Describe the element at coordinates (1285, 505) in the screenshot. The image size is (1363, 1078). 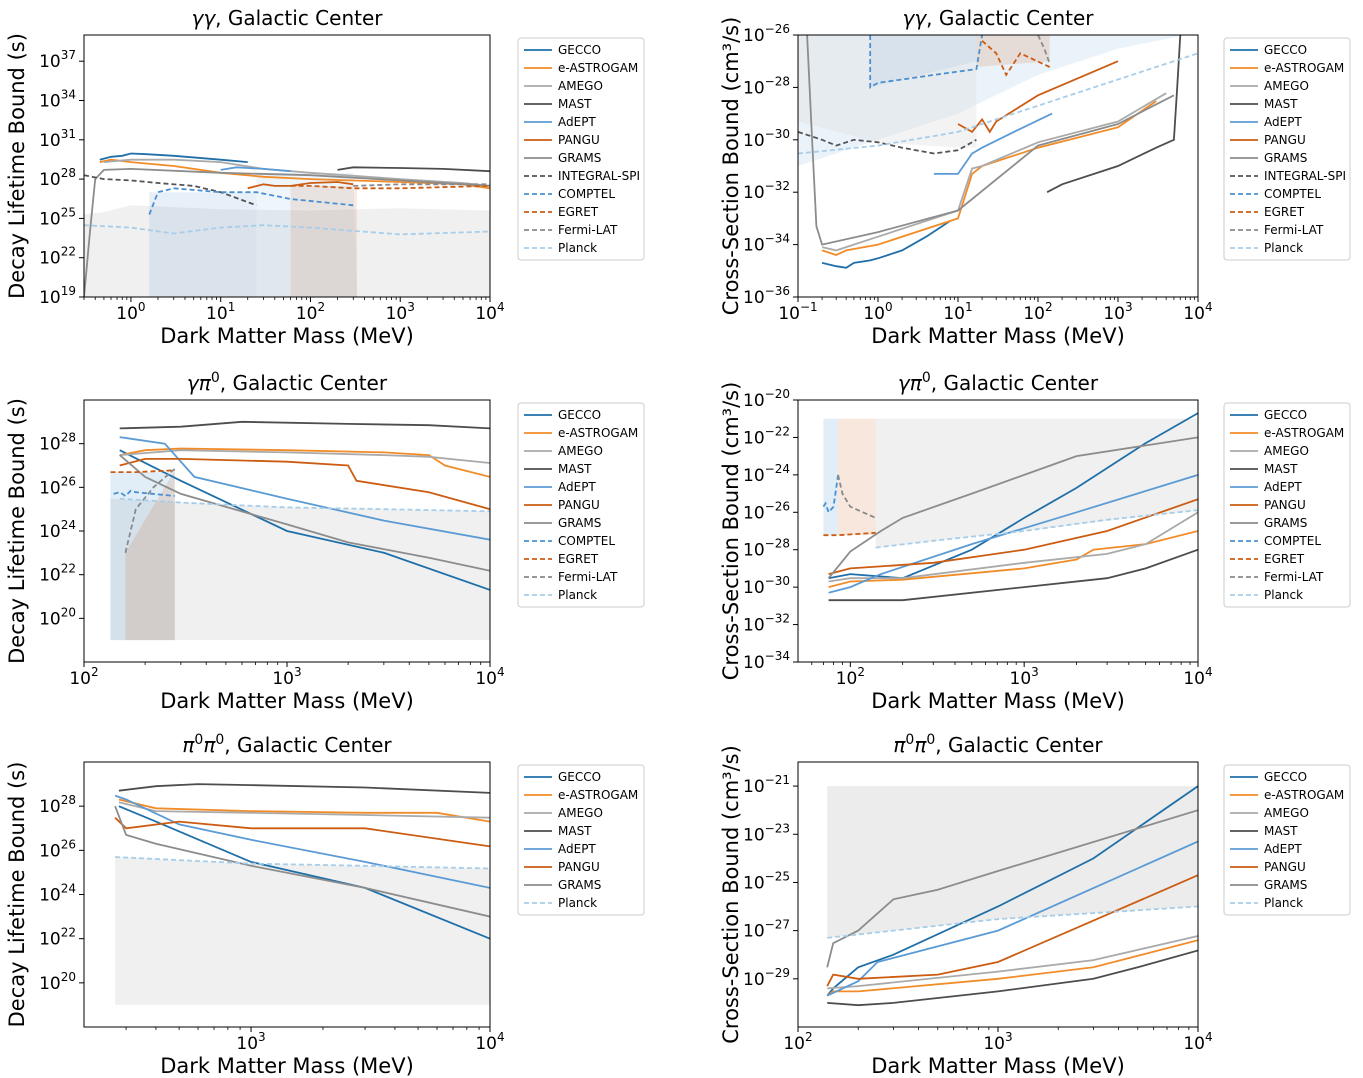
I see `legend-label: PANGU` at that location.